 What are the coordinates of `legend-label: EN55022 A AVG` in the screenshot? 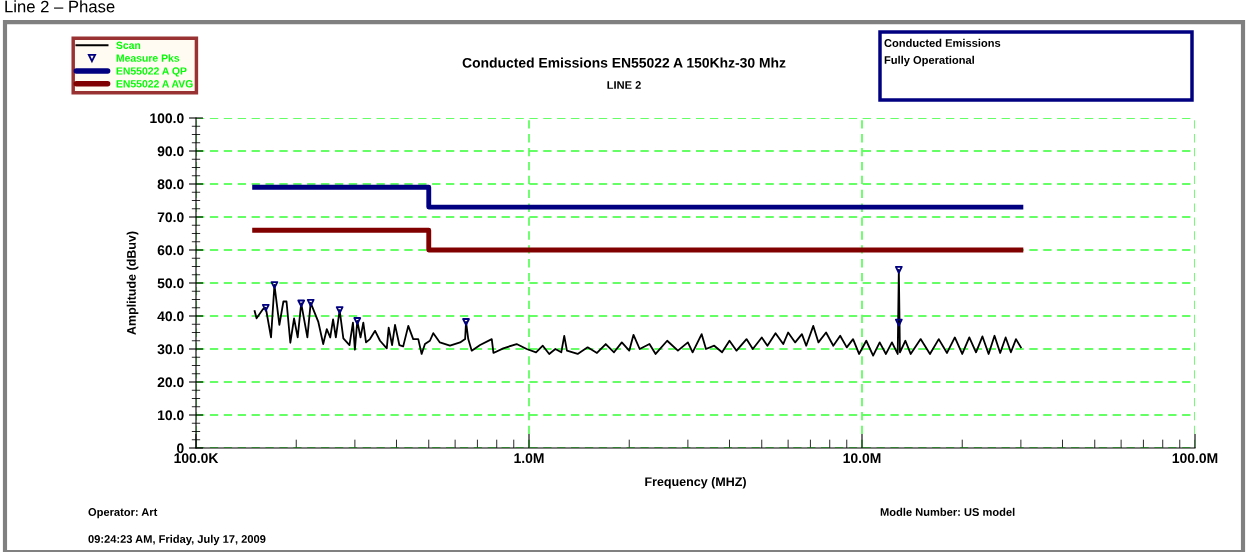 It's located at (154, 84).